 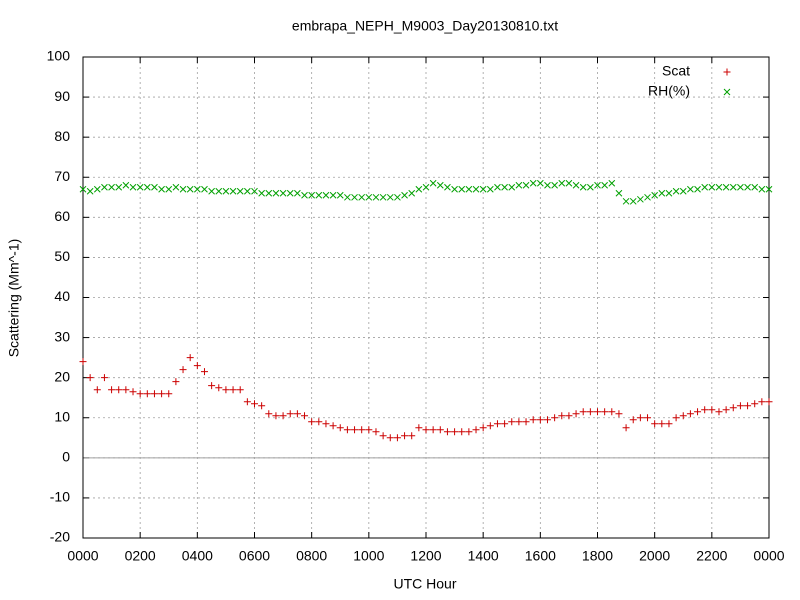 I want to click on y-tick-label: 80, so click(x=62, y=136).